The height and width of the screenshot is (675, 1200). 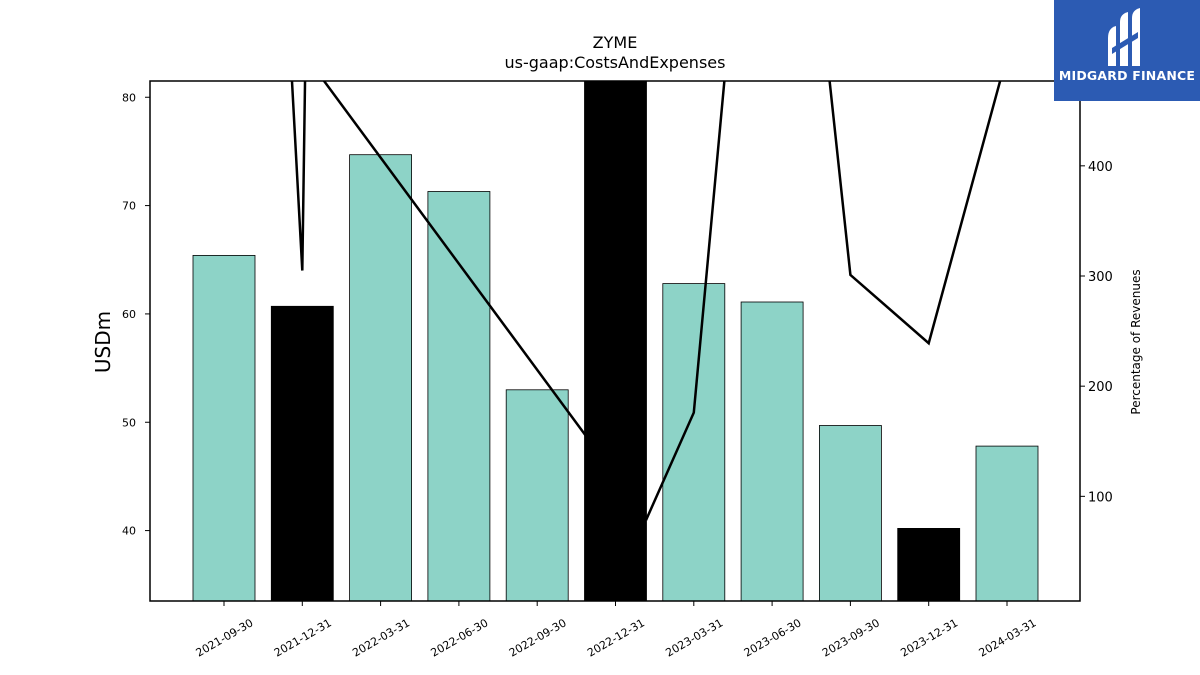 What do you see at coordinates (129, 422) in the screenshot?
I see `left-tick-label: 50` at bounding box center [129, 422].